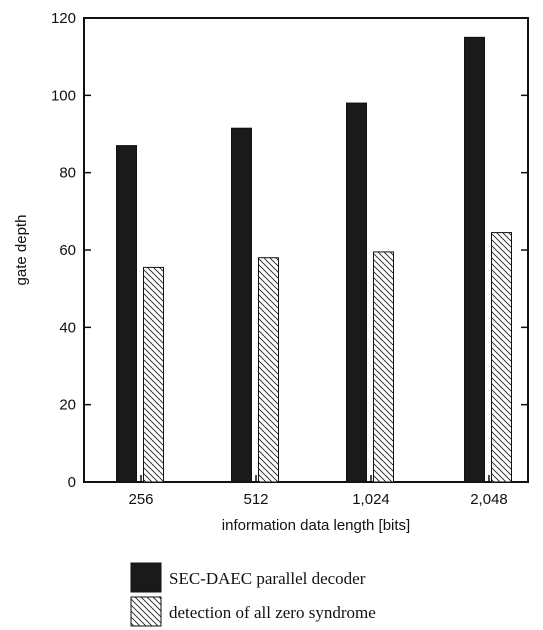  What do you see at coordinates (67, 405) in the screenshot?
I see `y-tick-label: 20` at bounding box center [67, 405].